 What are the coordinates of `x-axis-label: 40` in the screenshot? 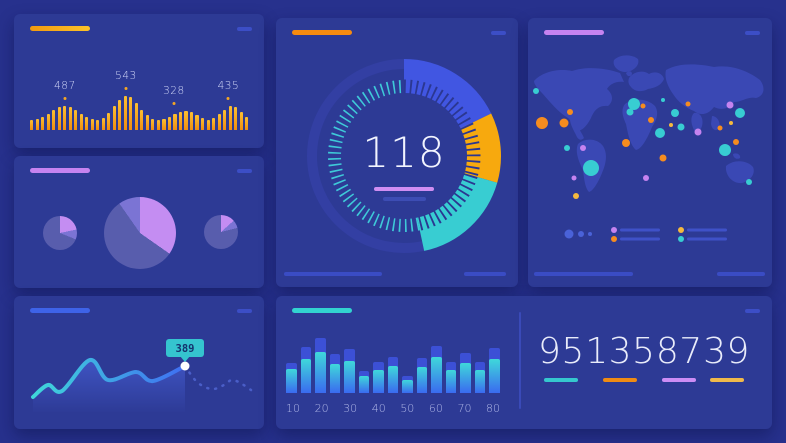 It's located at (378, 408).